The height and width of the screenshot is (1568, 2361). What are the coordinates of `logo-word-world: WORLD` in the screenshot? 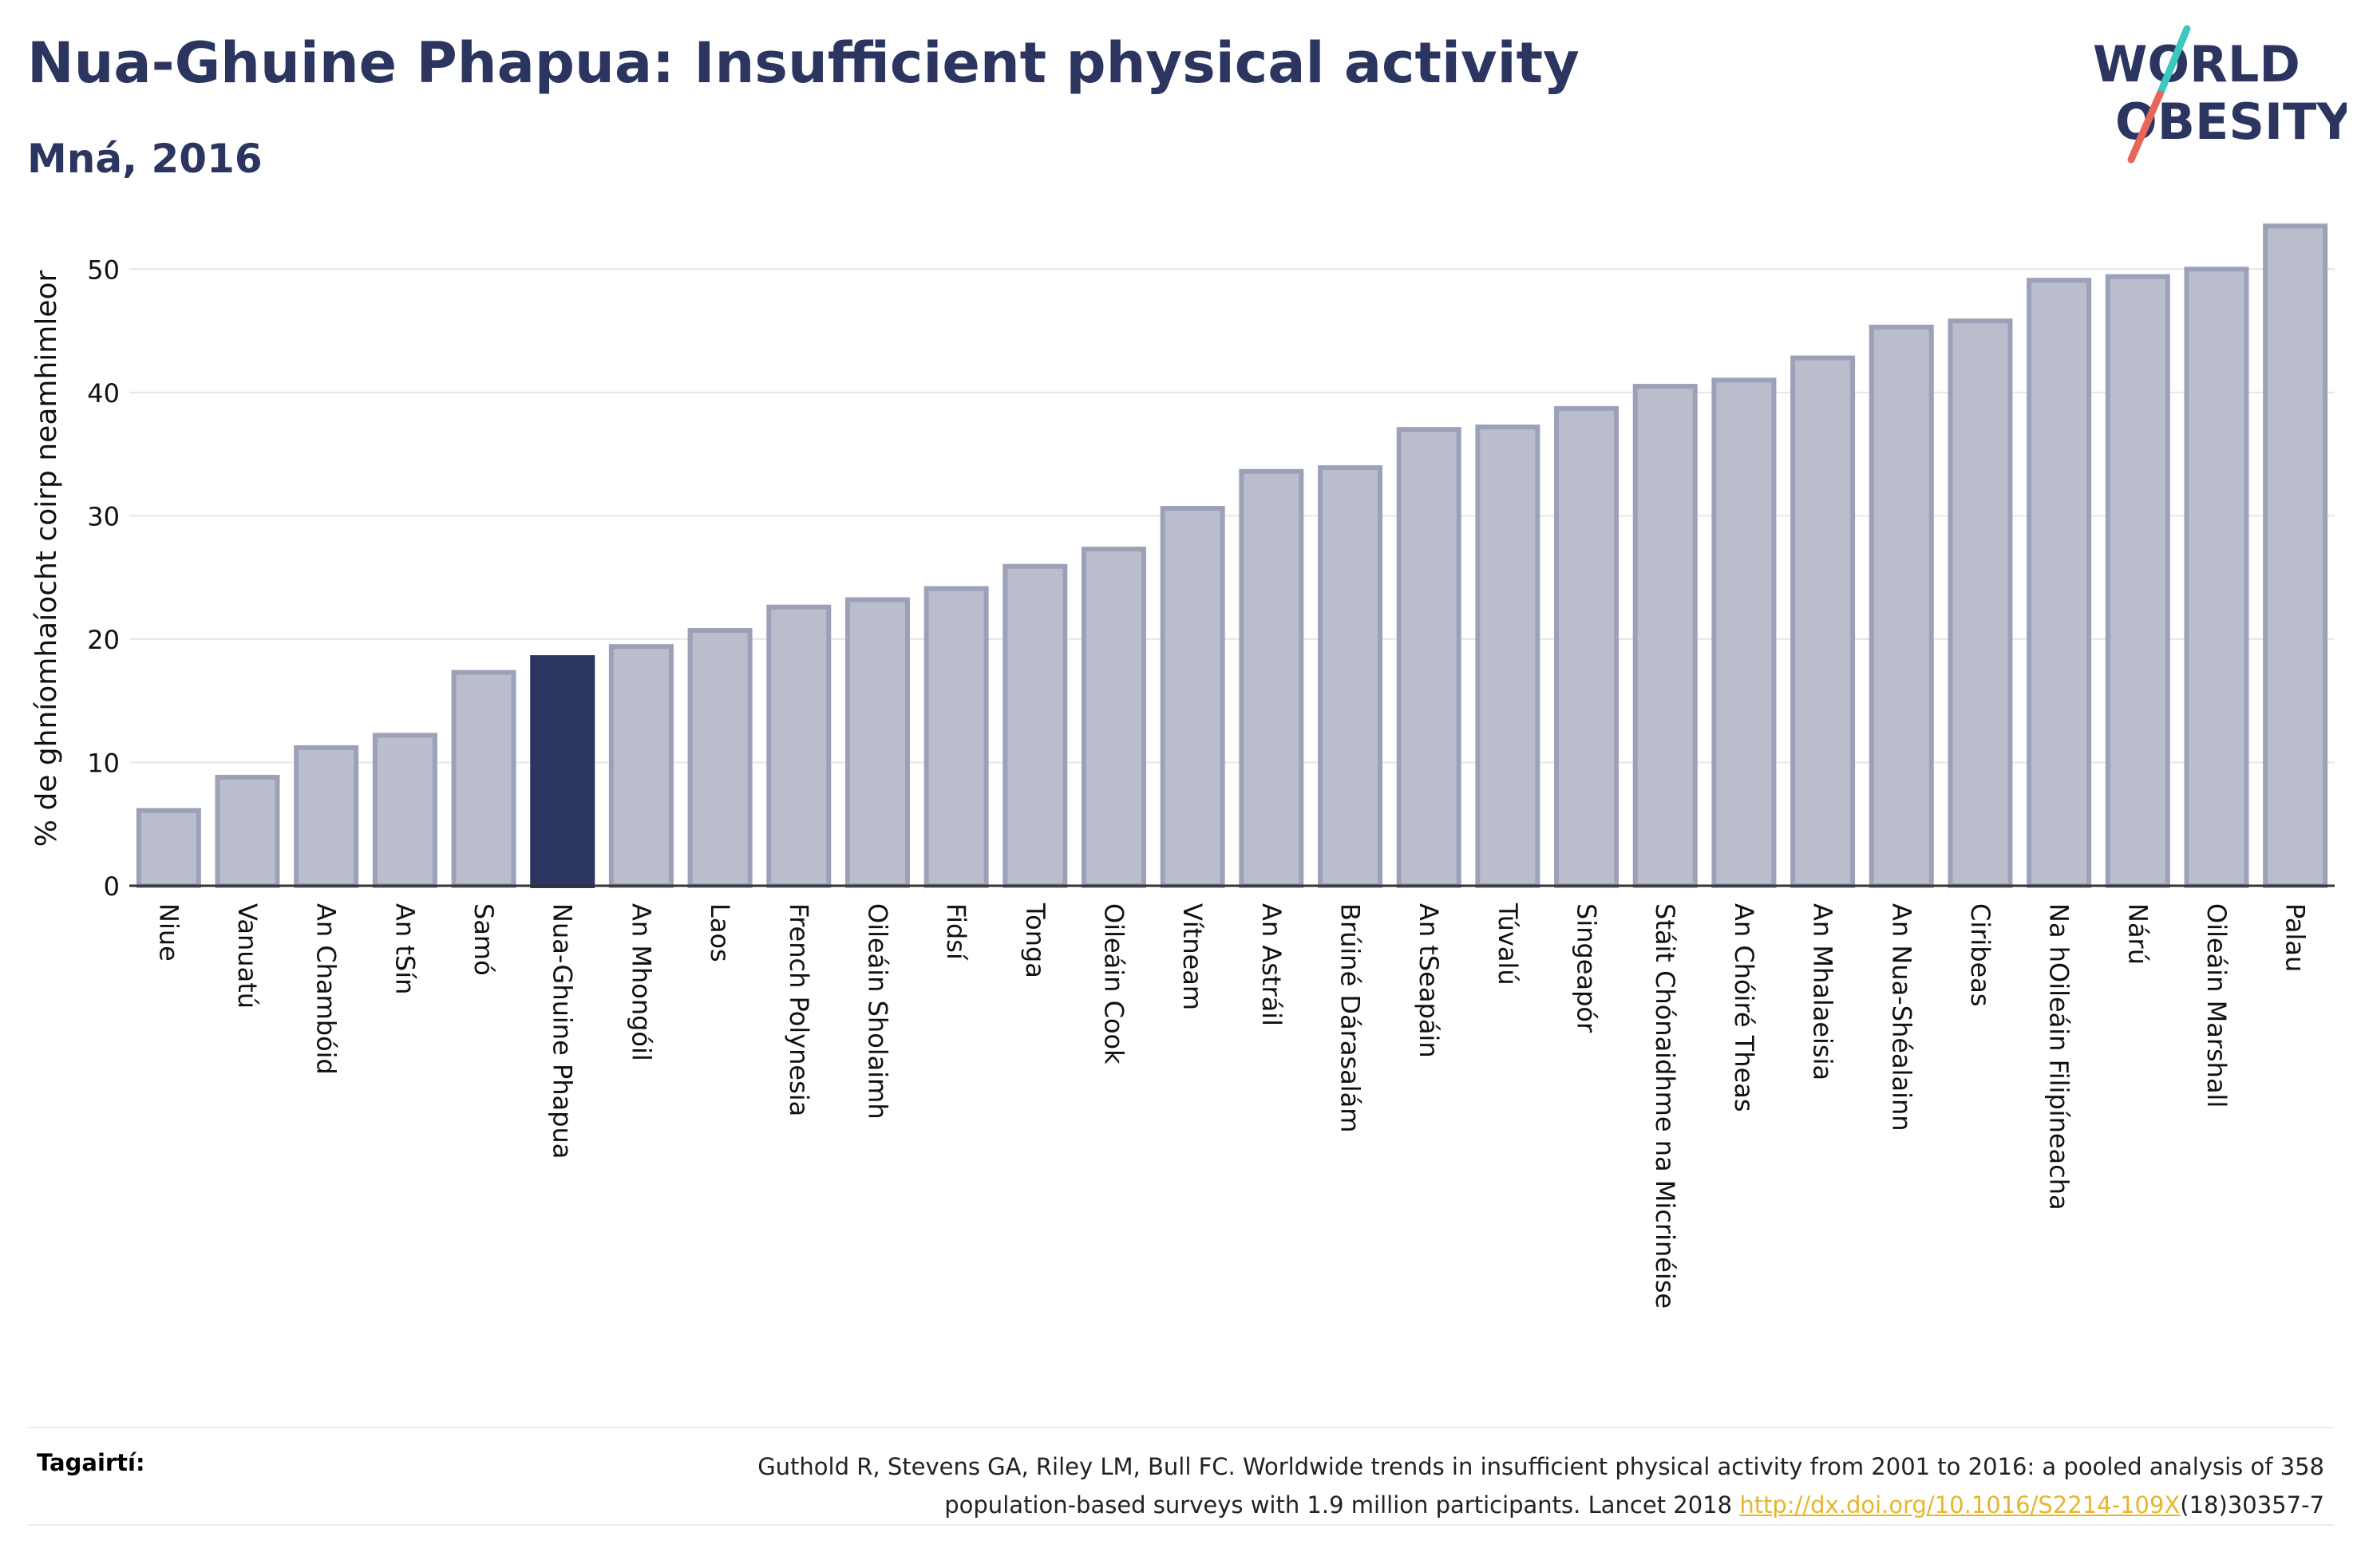 It's located at (2196, 64).